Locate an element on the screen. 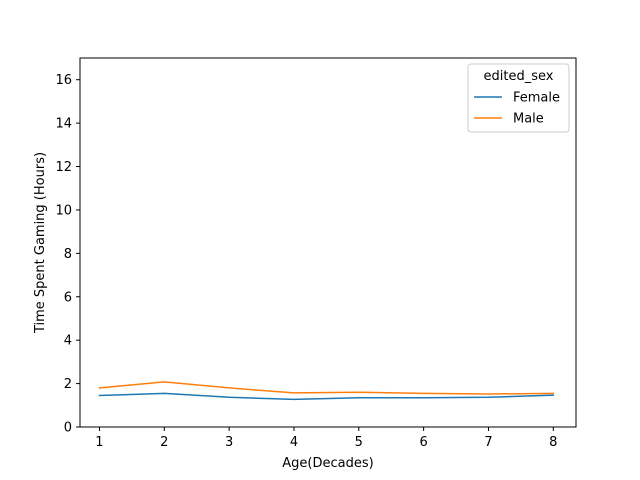  legend-title: edited_sex is located at coordinates (519, 76).